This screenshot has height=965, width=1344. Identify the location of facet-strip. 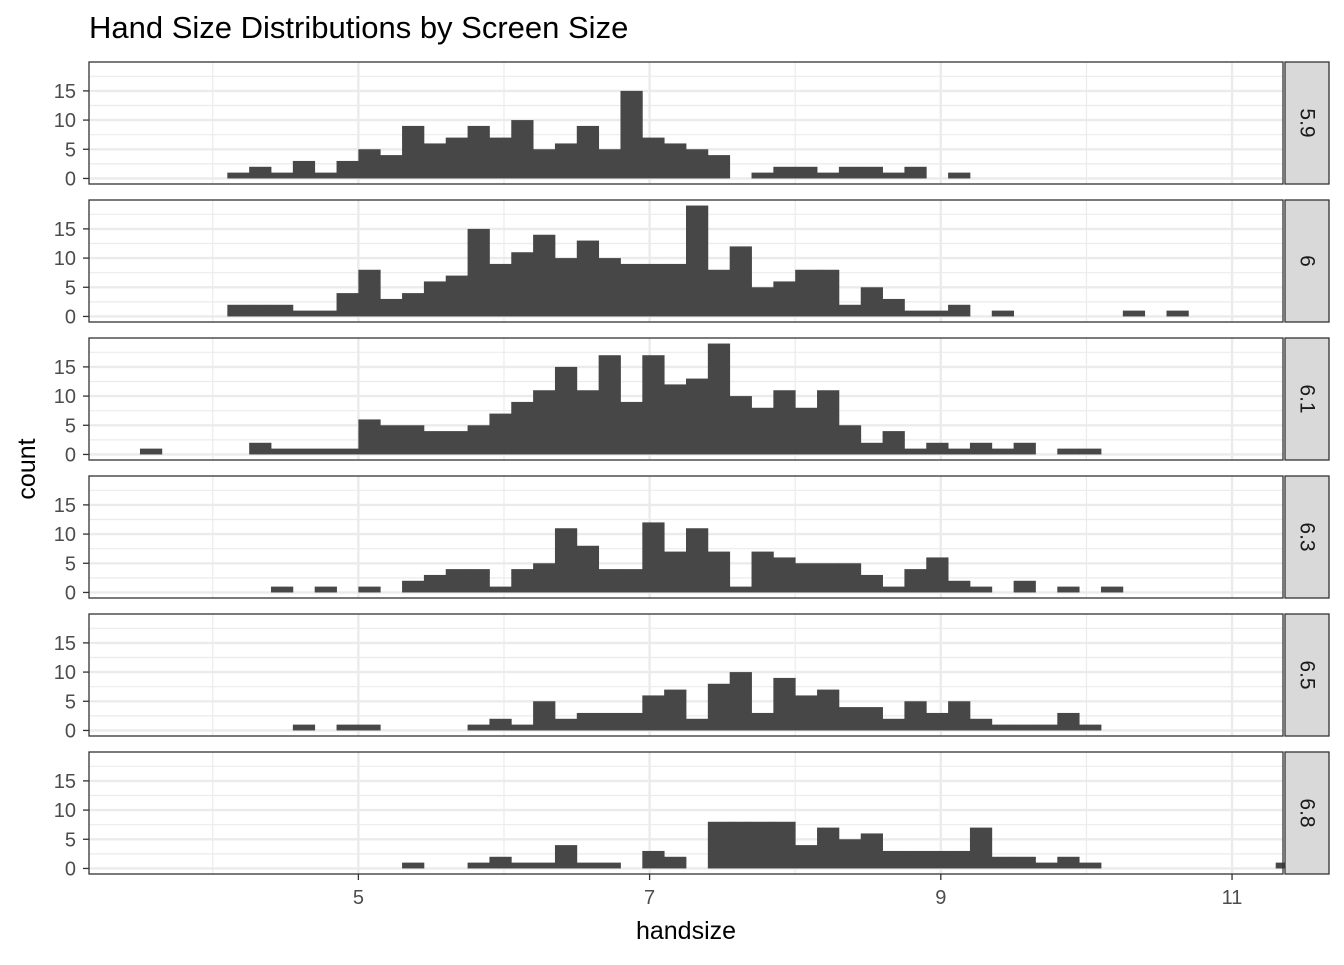
(1307, 123).